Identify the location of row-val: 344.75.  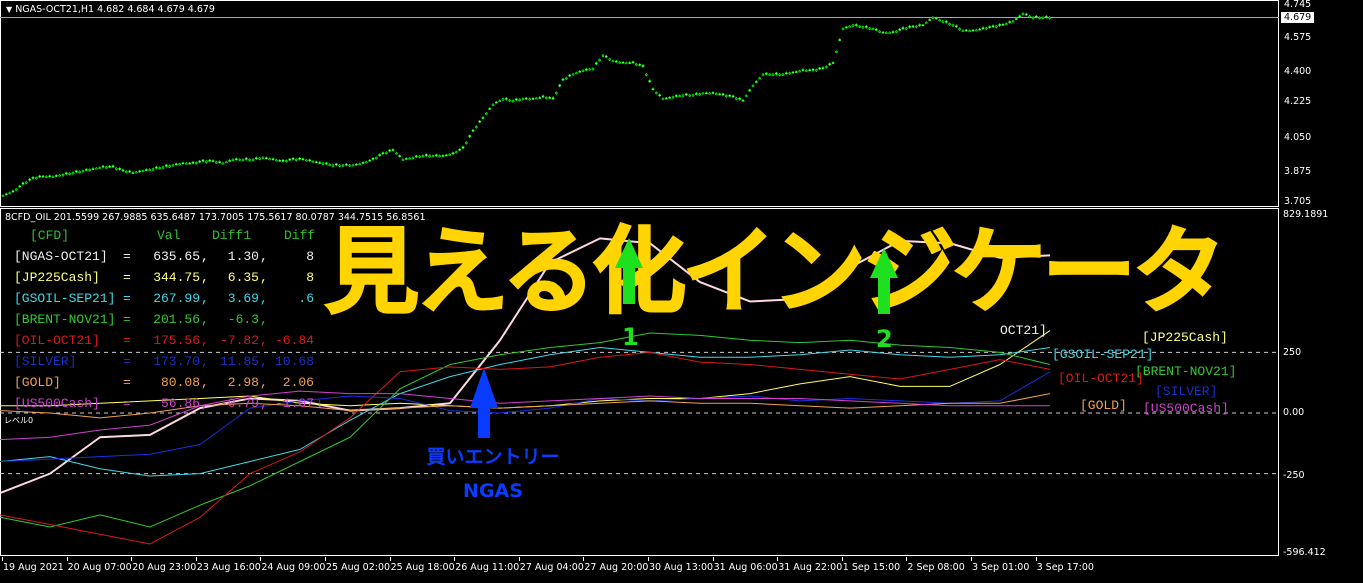
(176, 277).